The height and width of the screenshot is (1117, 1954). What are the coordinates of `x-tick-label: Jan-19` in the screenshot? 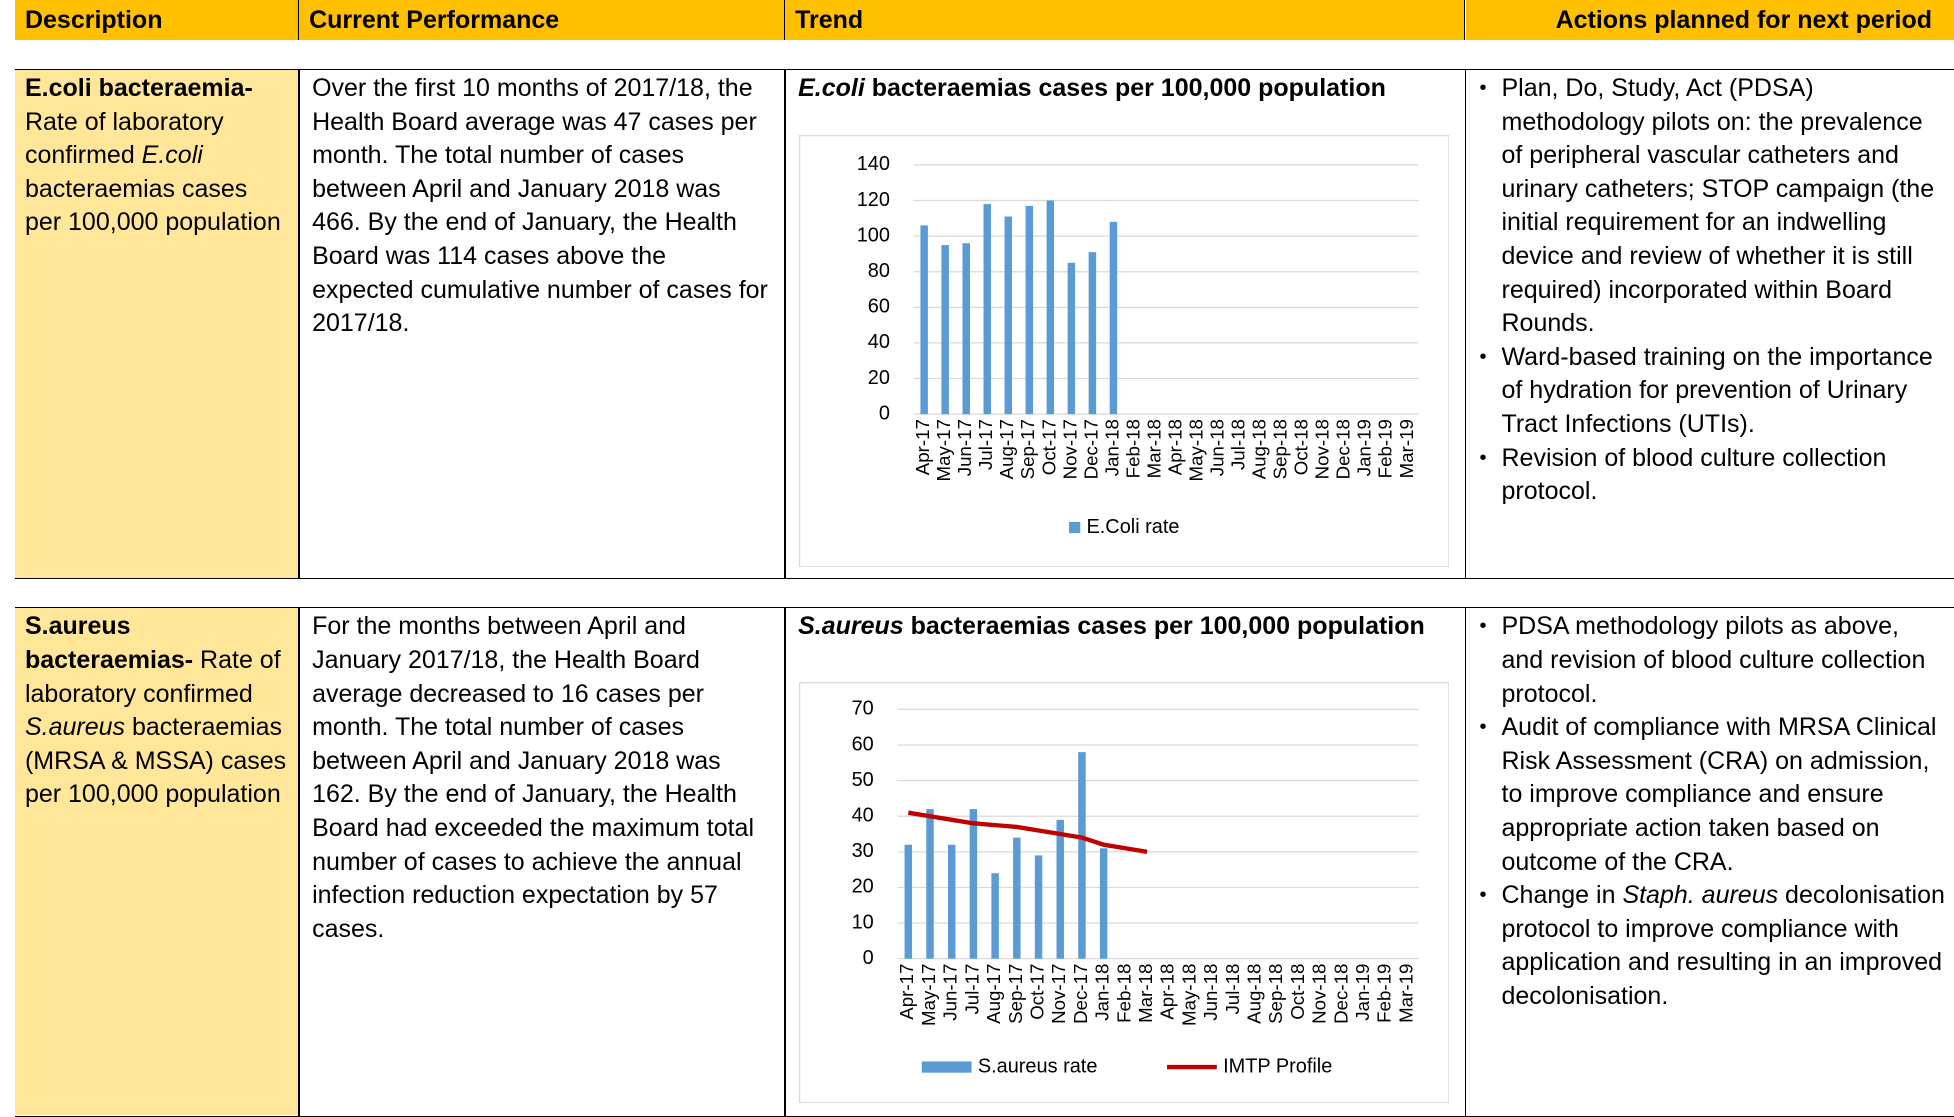 It's located at (1362, 991).